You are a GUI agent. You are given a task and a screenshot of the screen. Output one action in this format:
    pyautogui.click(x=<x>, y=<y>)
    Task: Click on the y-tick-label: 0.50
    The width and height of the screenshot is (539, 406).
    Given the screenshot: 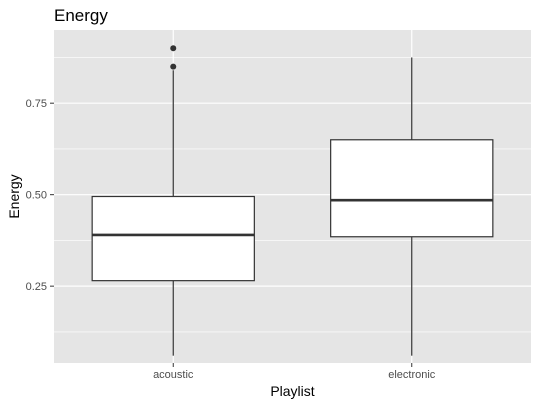 What is the action you would take?
    pyautogui.click(x=36, y=196)
    